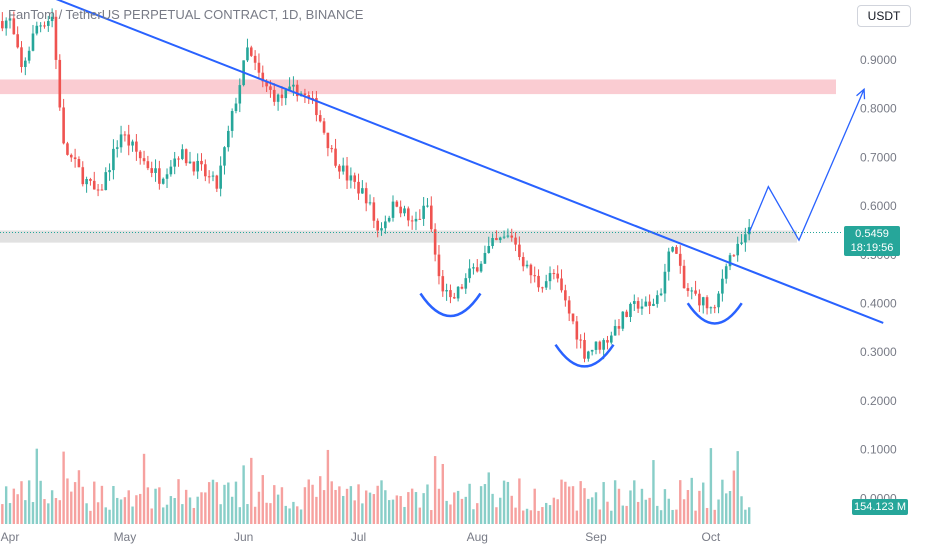 This screenshot has height=550, width=932. What do you see at coordinates (878, 157) in the screenshot?
I see `y-tick-label: 0.7000` at bounding box center [878, 157].